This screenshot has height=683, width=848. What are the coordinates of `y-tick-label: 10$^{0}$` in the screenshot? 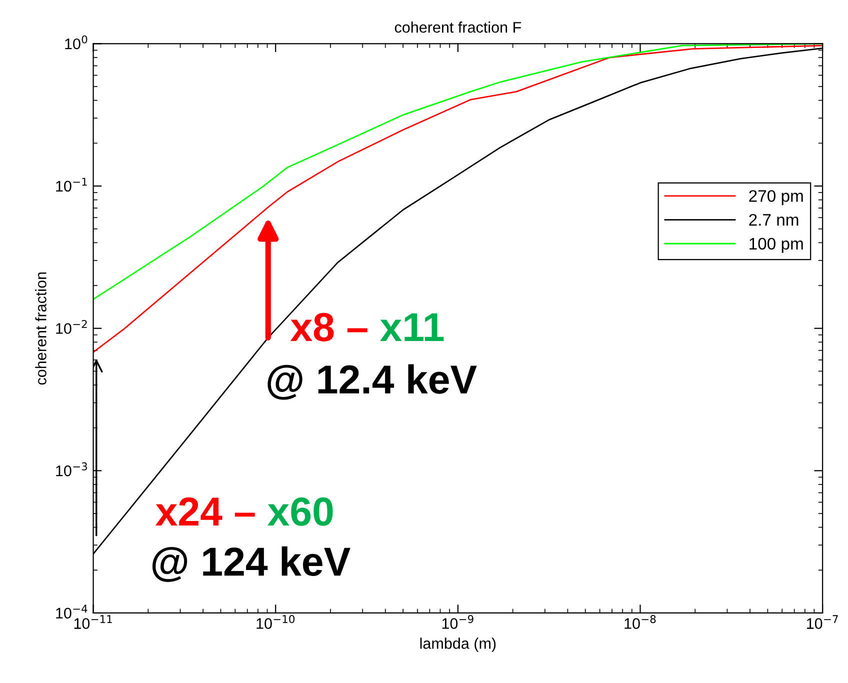 It's located at (76, 42).